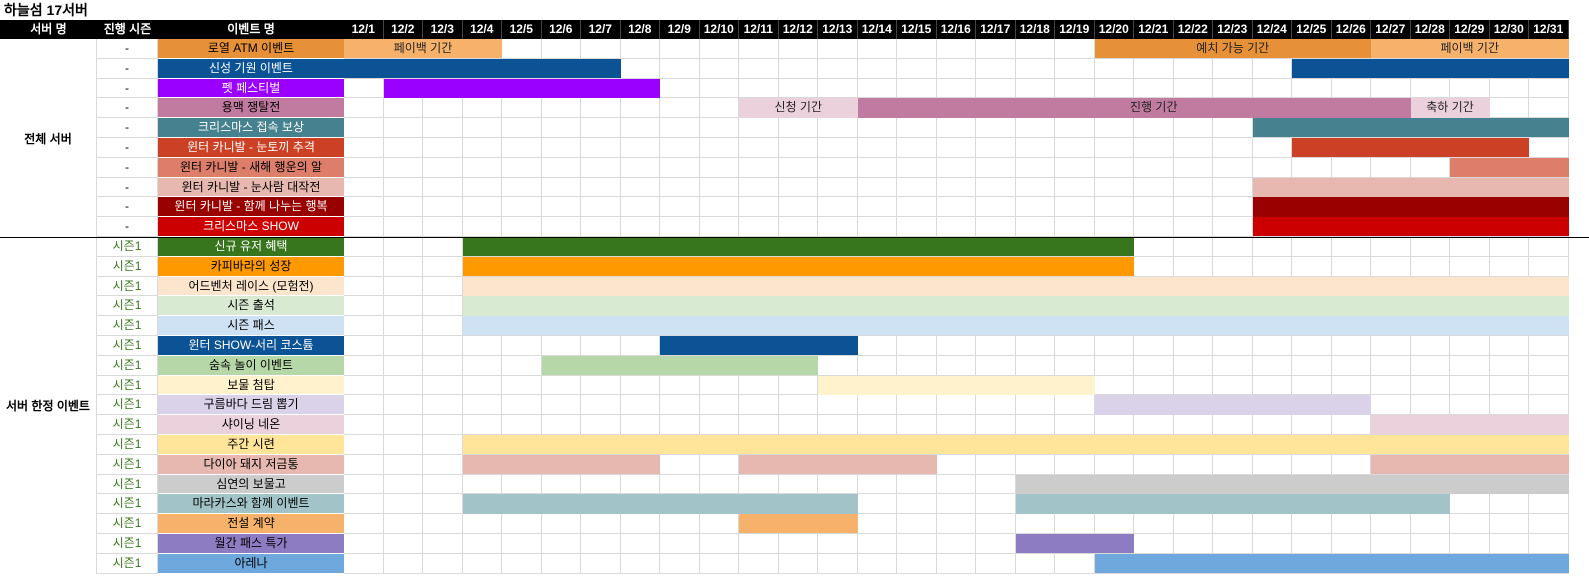  What do you see at coordinates (1233, 29) in the screenshot?
I see `date-header-cell: 12/23` at bounding box center [1233, 29].